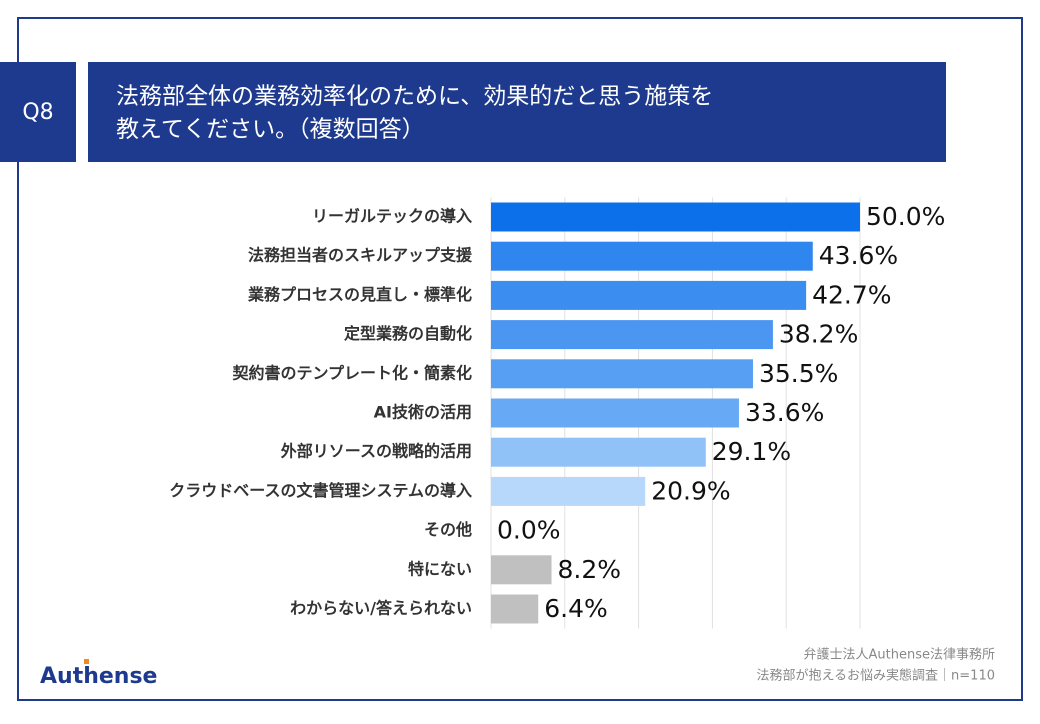 The height and width of the screenshot is (724, 1040). Describe the element at coordinates (360, 255) in the screenshot. I see `category-label: 法務担当者のスキルアップ支援` at that location.